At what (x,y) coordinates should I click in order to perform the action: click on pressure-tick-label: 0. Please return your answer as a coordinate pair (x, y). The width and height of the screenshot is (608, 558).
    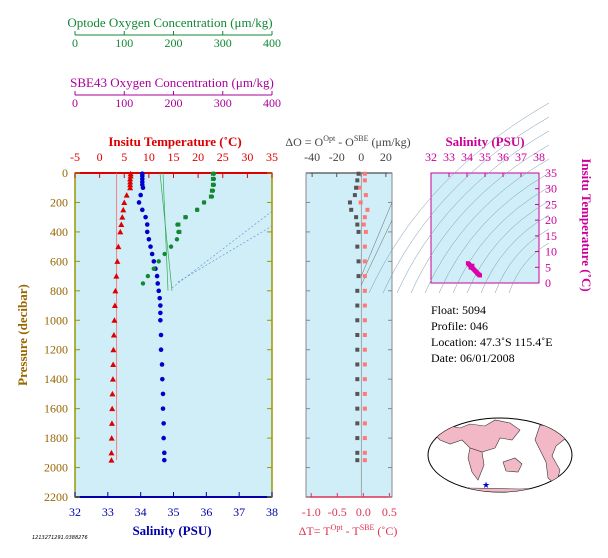
    Looking at the image, I should click on (65, 173).